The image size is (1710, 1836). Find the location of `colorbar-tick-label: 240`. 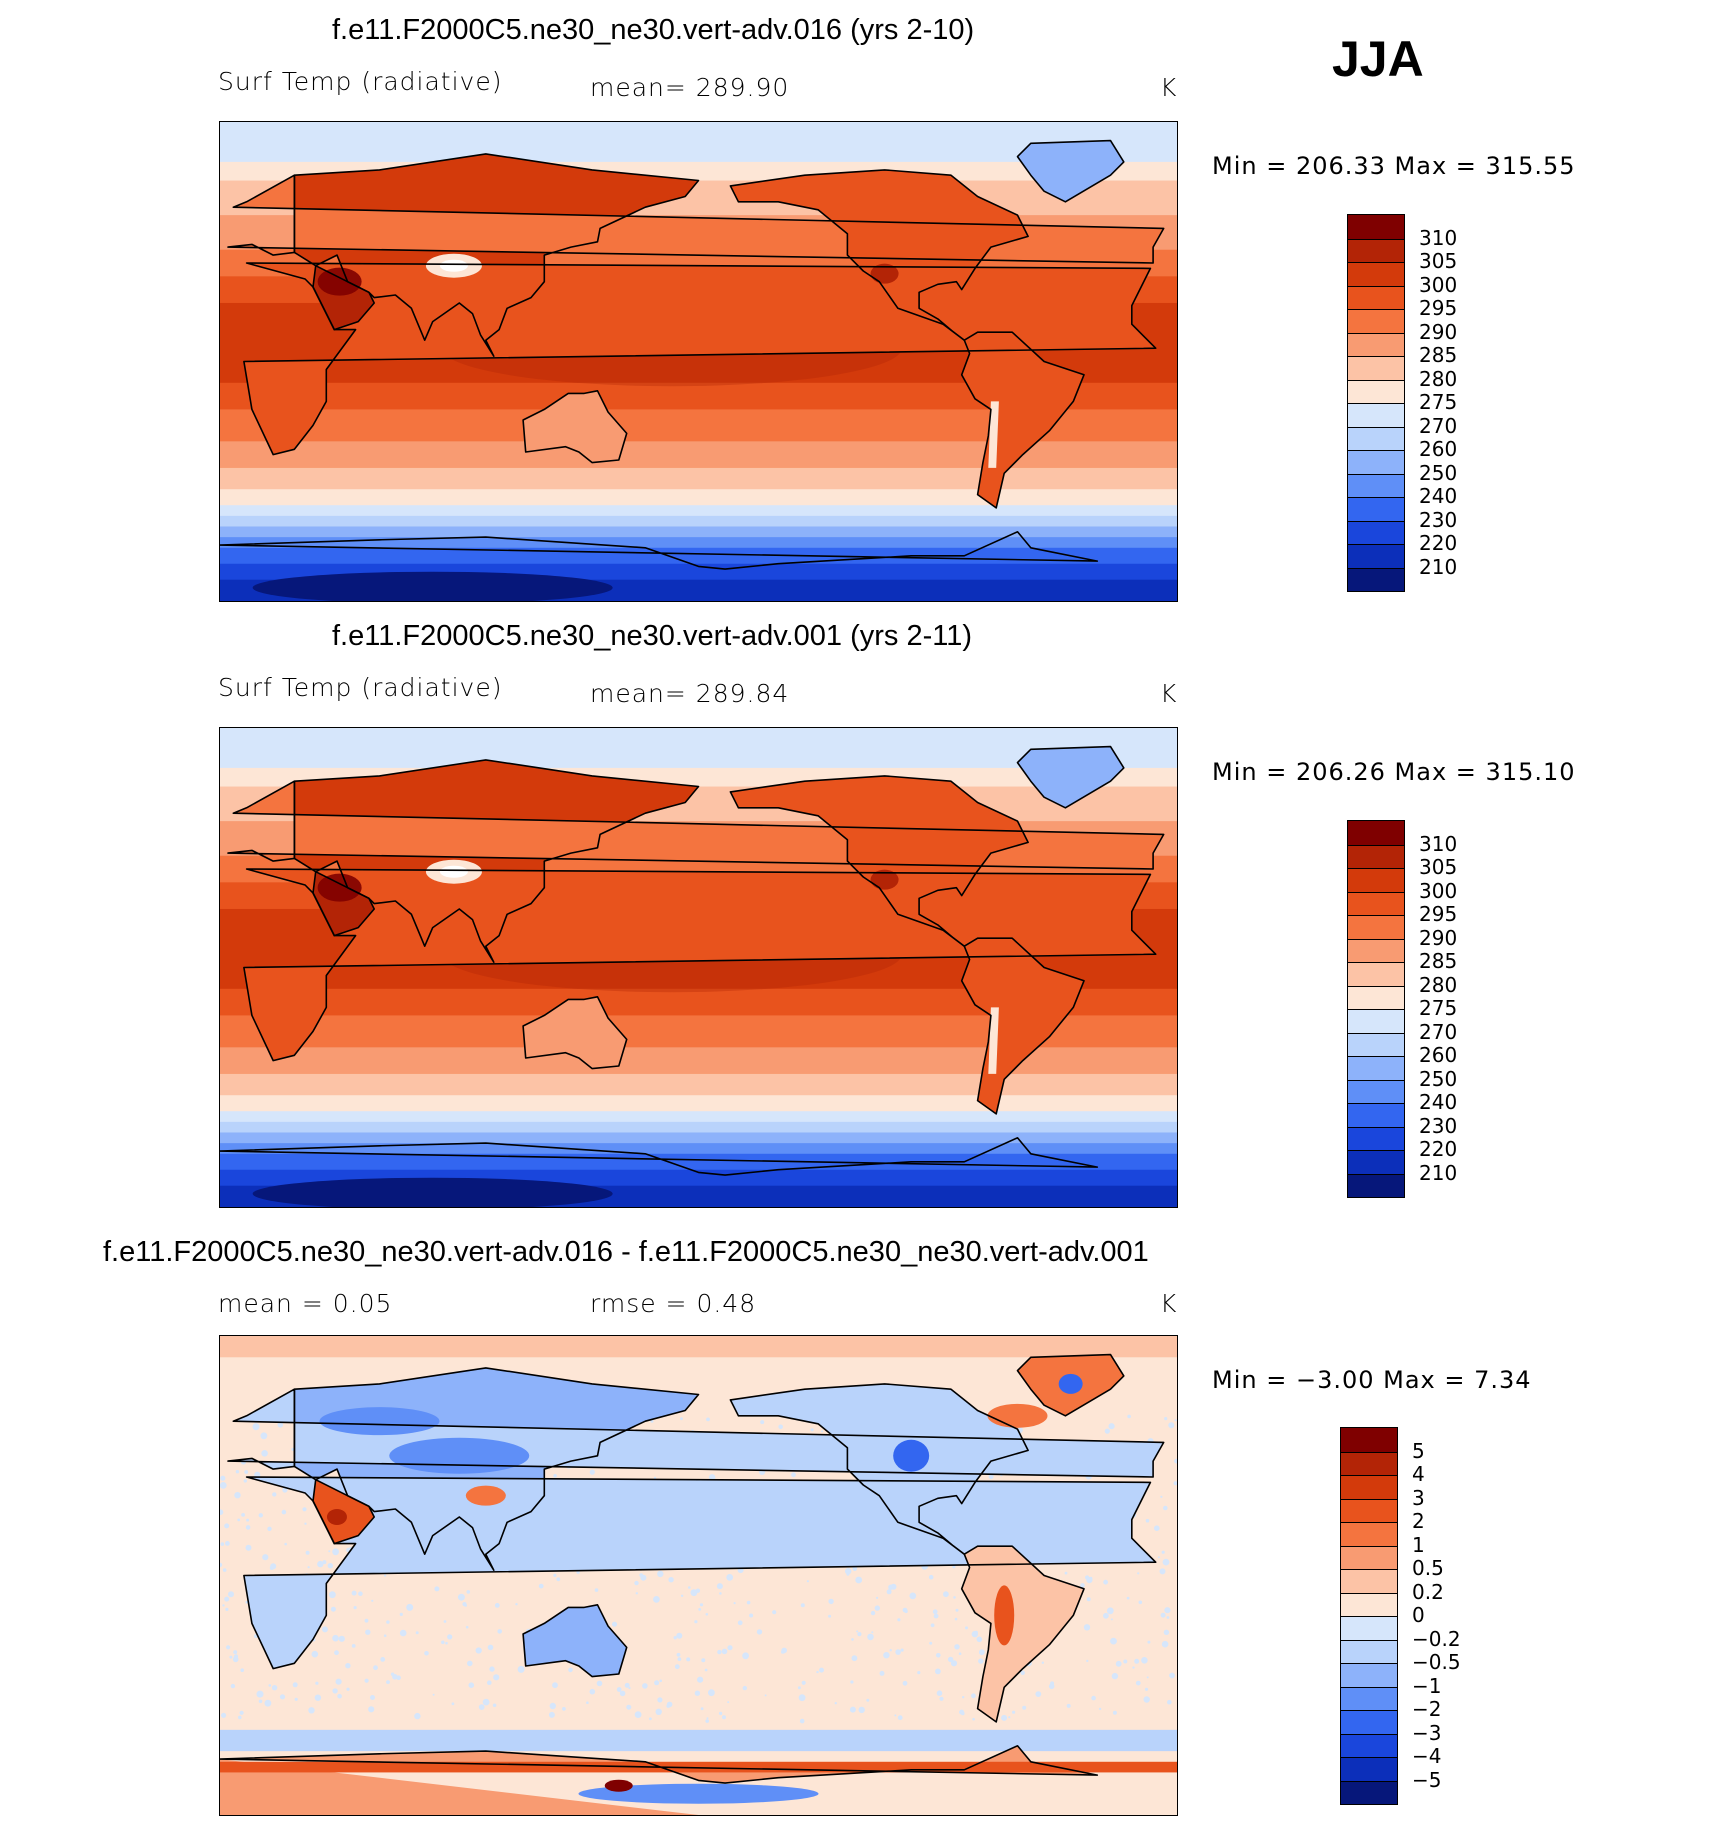

colorbar-tick-label: 240 is located at coordinates (1438, 496).